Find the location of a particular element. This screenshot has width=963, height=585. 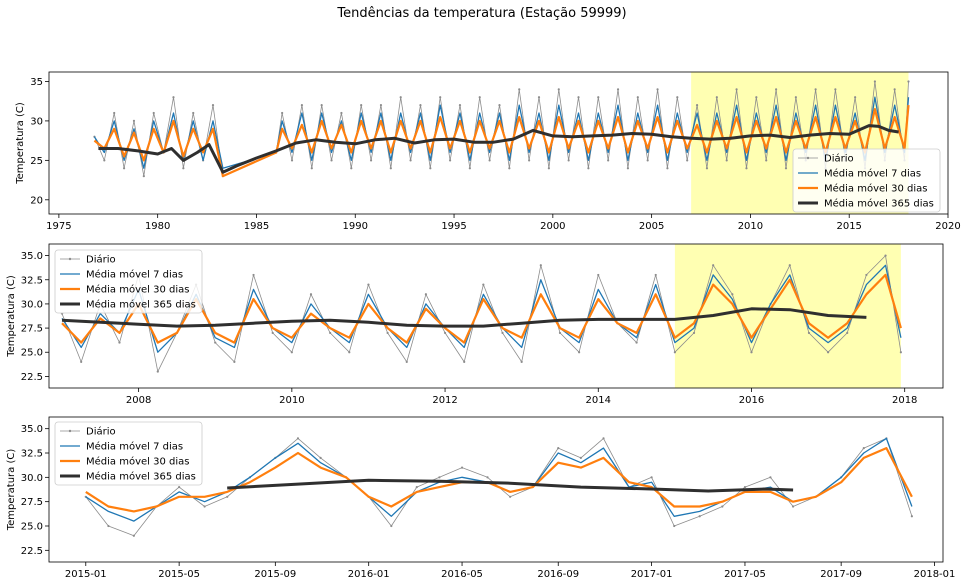

legend-label: Média móvel 30 dias is located at coordinates (137, 462).